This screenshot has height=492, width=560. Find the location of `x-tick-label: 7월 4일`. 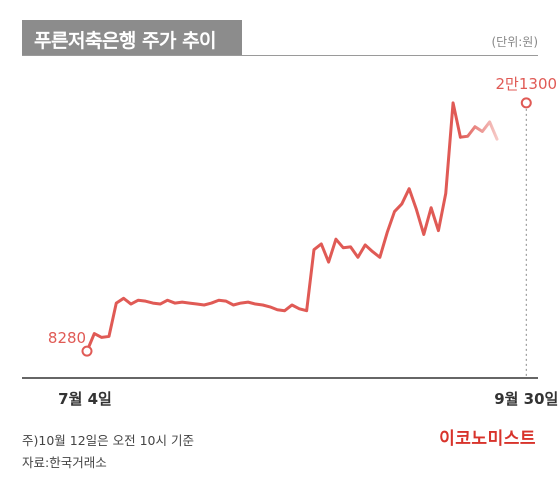

x-tick-label: 7월 4일 is located at coordinates (85, 399).